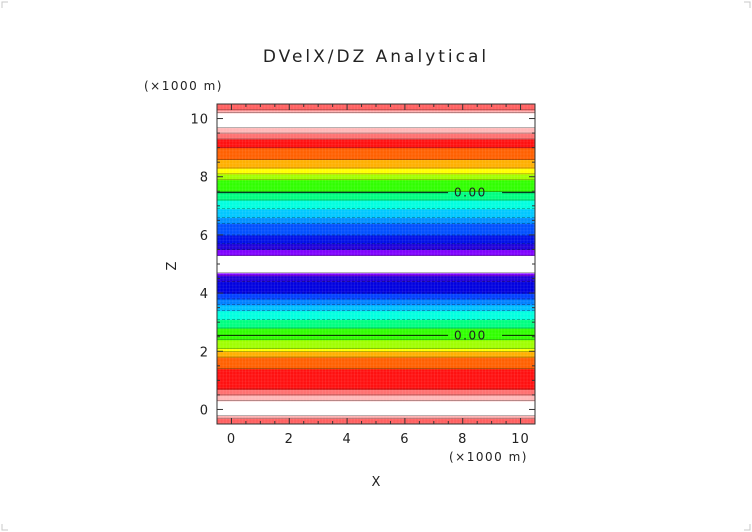 The width and height of the screenshot is (752, 532). What do you see at coordinates (204, 352) in the screenshot?
I see `y-tick-label-1: 2` at bounding box center [204, 352].